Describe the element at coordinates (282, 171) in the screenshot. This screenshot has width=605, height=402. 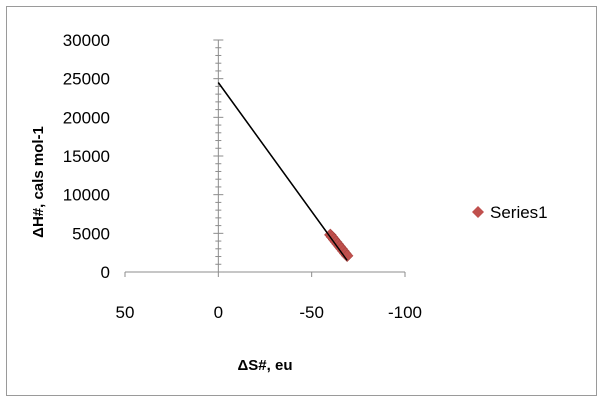
I see `trendline-overlay` at that location.